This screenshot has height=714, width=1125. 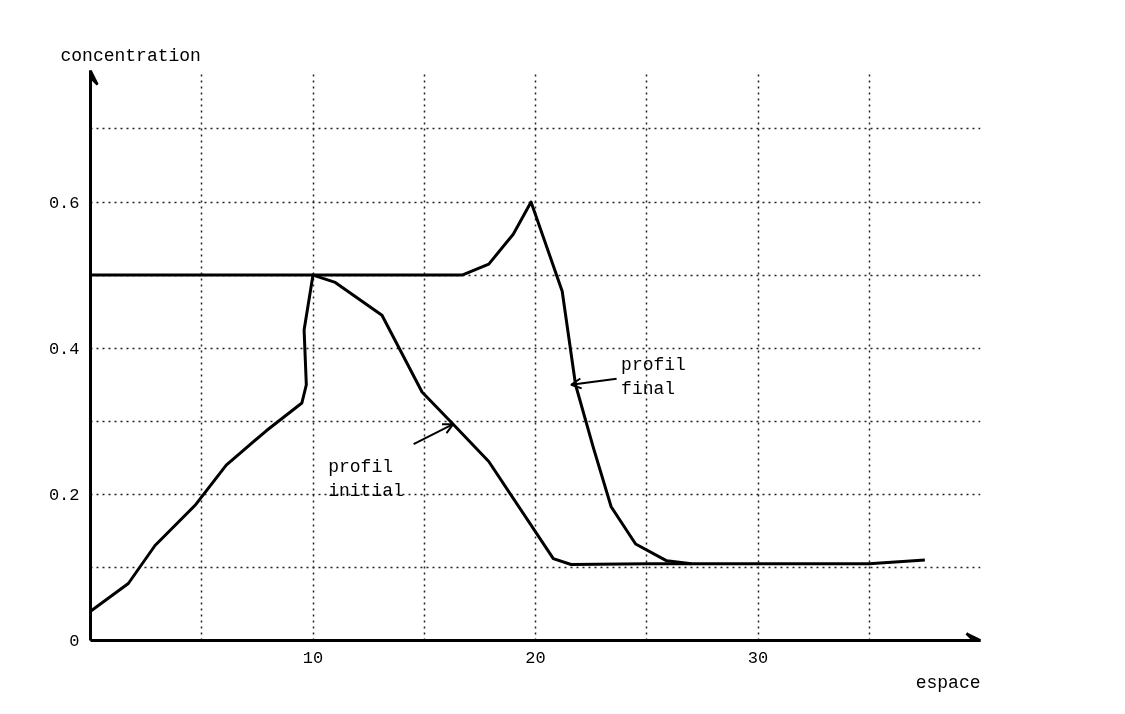 I want to click on annotation: profil final, so click(x=653, y=376).